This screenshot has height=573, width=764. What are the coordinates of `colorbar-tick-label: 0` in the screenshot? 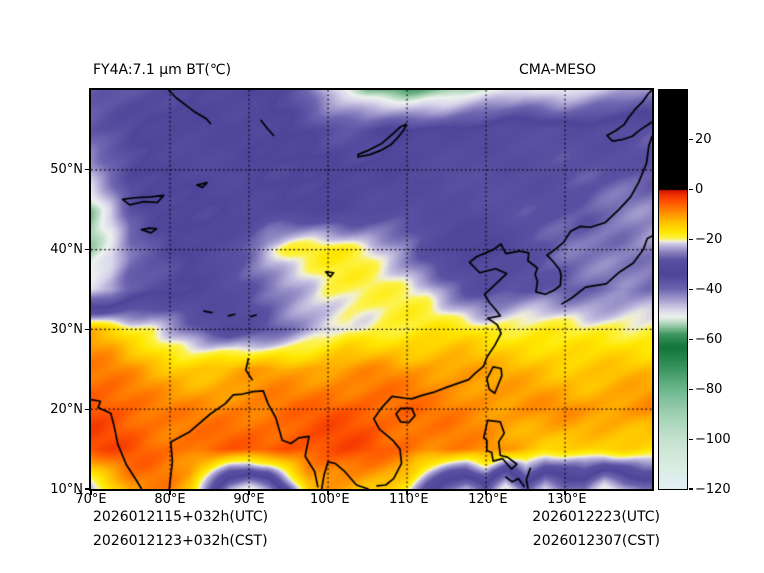 It's located at (699, 190).